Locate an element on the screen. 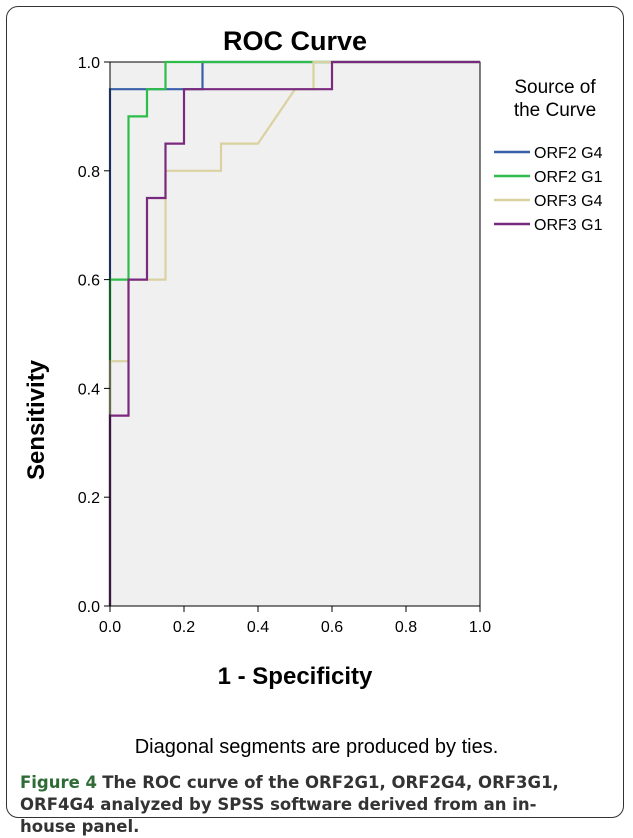 Image resolution: width=633 pixels, height=838 pixels. y-tick-label: 0.4 is located at coordinates (89, 389).